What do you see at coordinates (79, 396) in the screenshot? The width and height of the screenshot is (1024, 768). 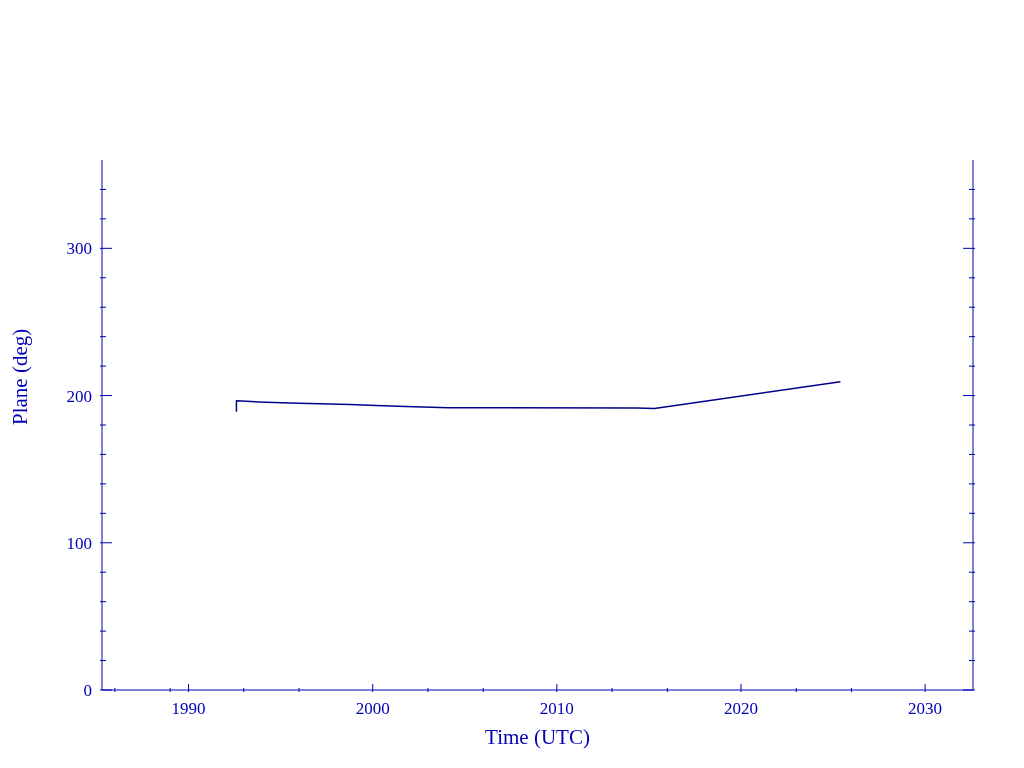 I see `y-tick-label: 200` at bounding box center [79, 396].